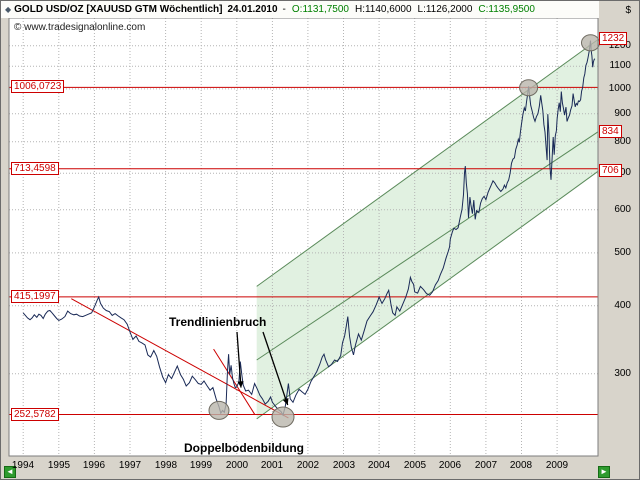 The image size is (640, 480). I want to click on ohlc-value: H:1140,6000, so click(383, 9).